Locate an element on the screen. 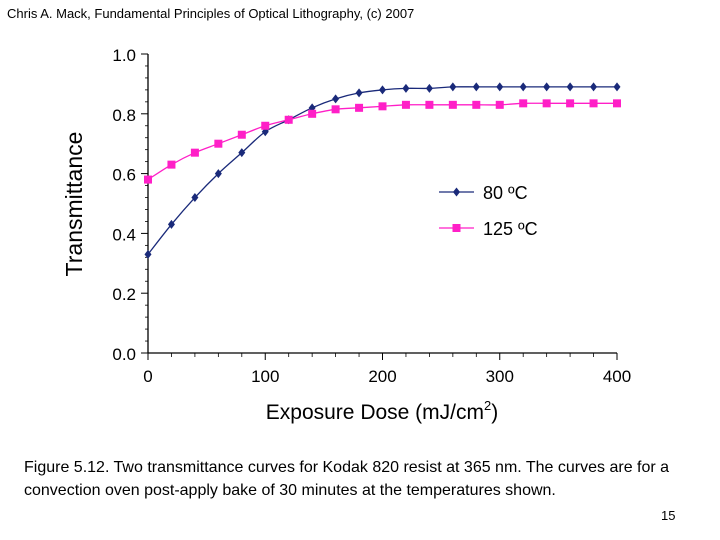 Image resolution: width=720 pixels, height=540 pixels. y-tick-label: 0.4 is located at coordinates (124, 234).